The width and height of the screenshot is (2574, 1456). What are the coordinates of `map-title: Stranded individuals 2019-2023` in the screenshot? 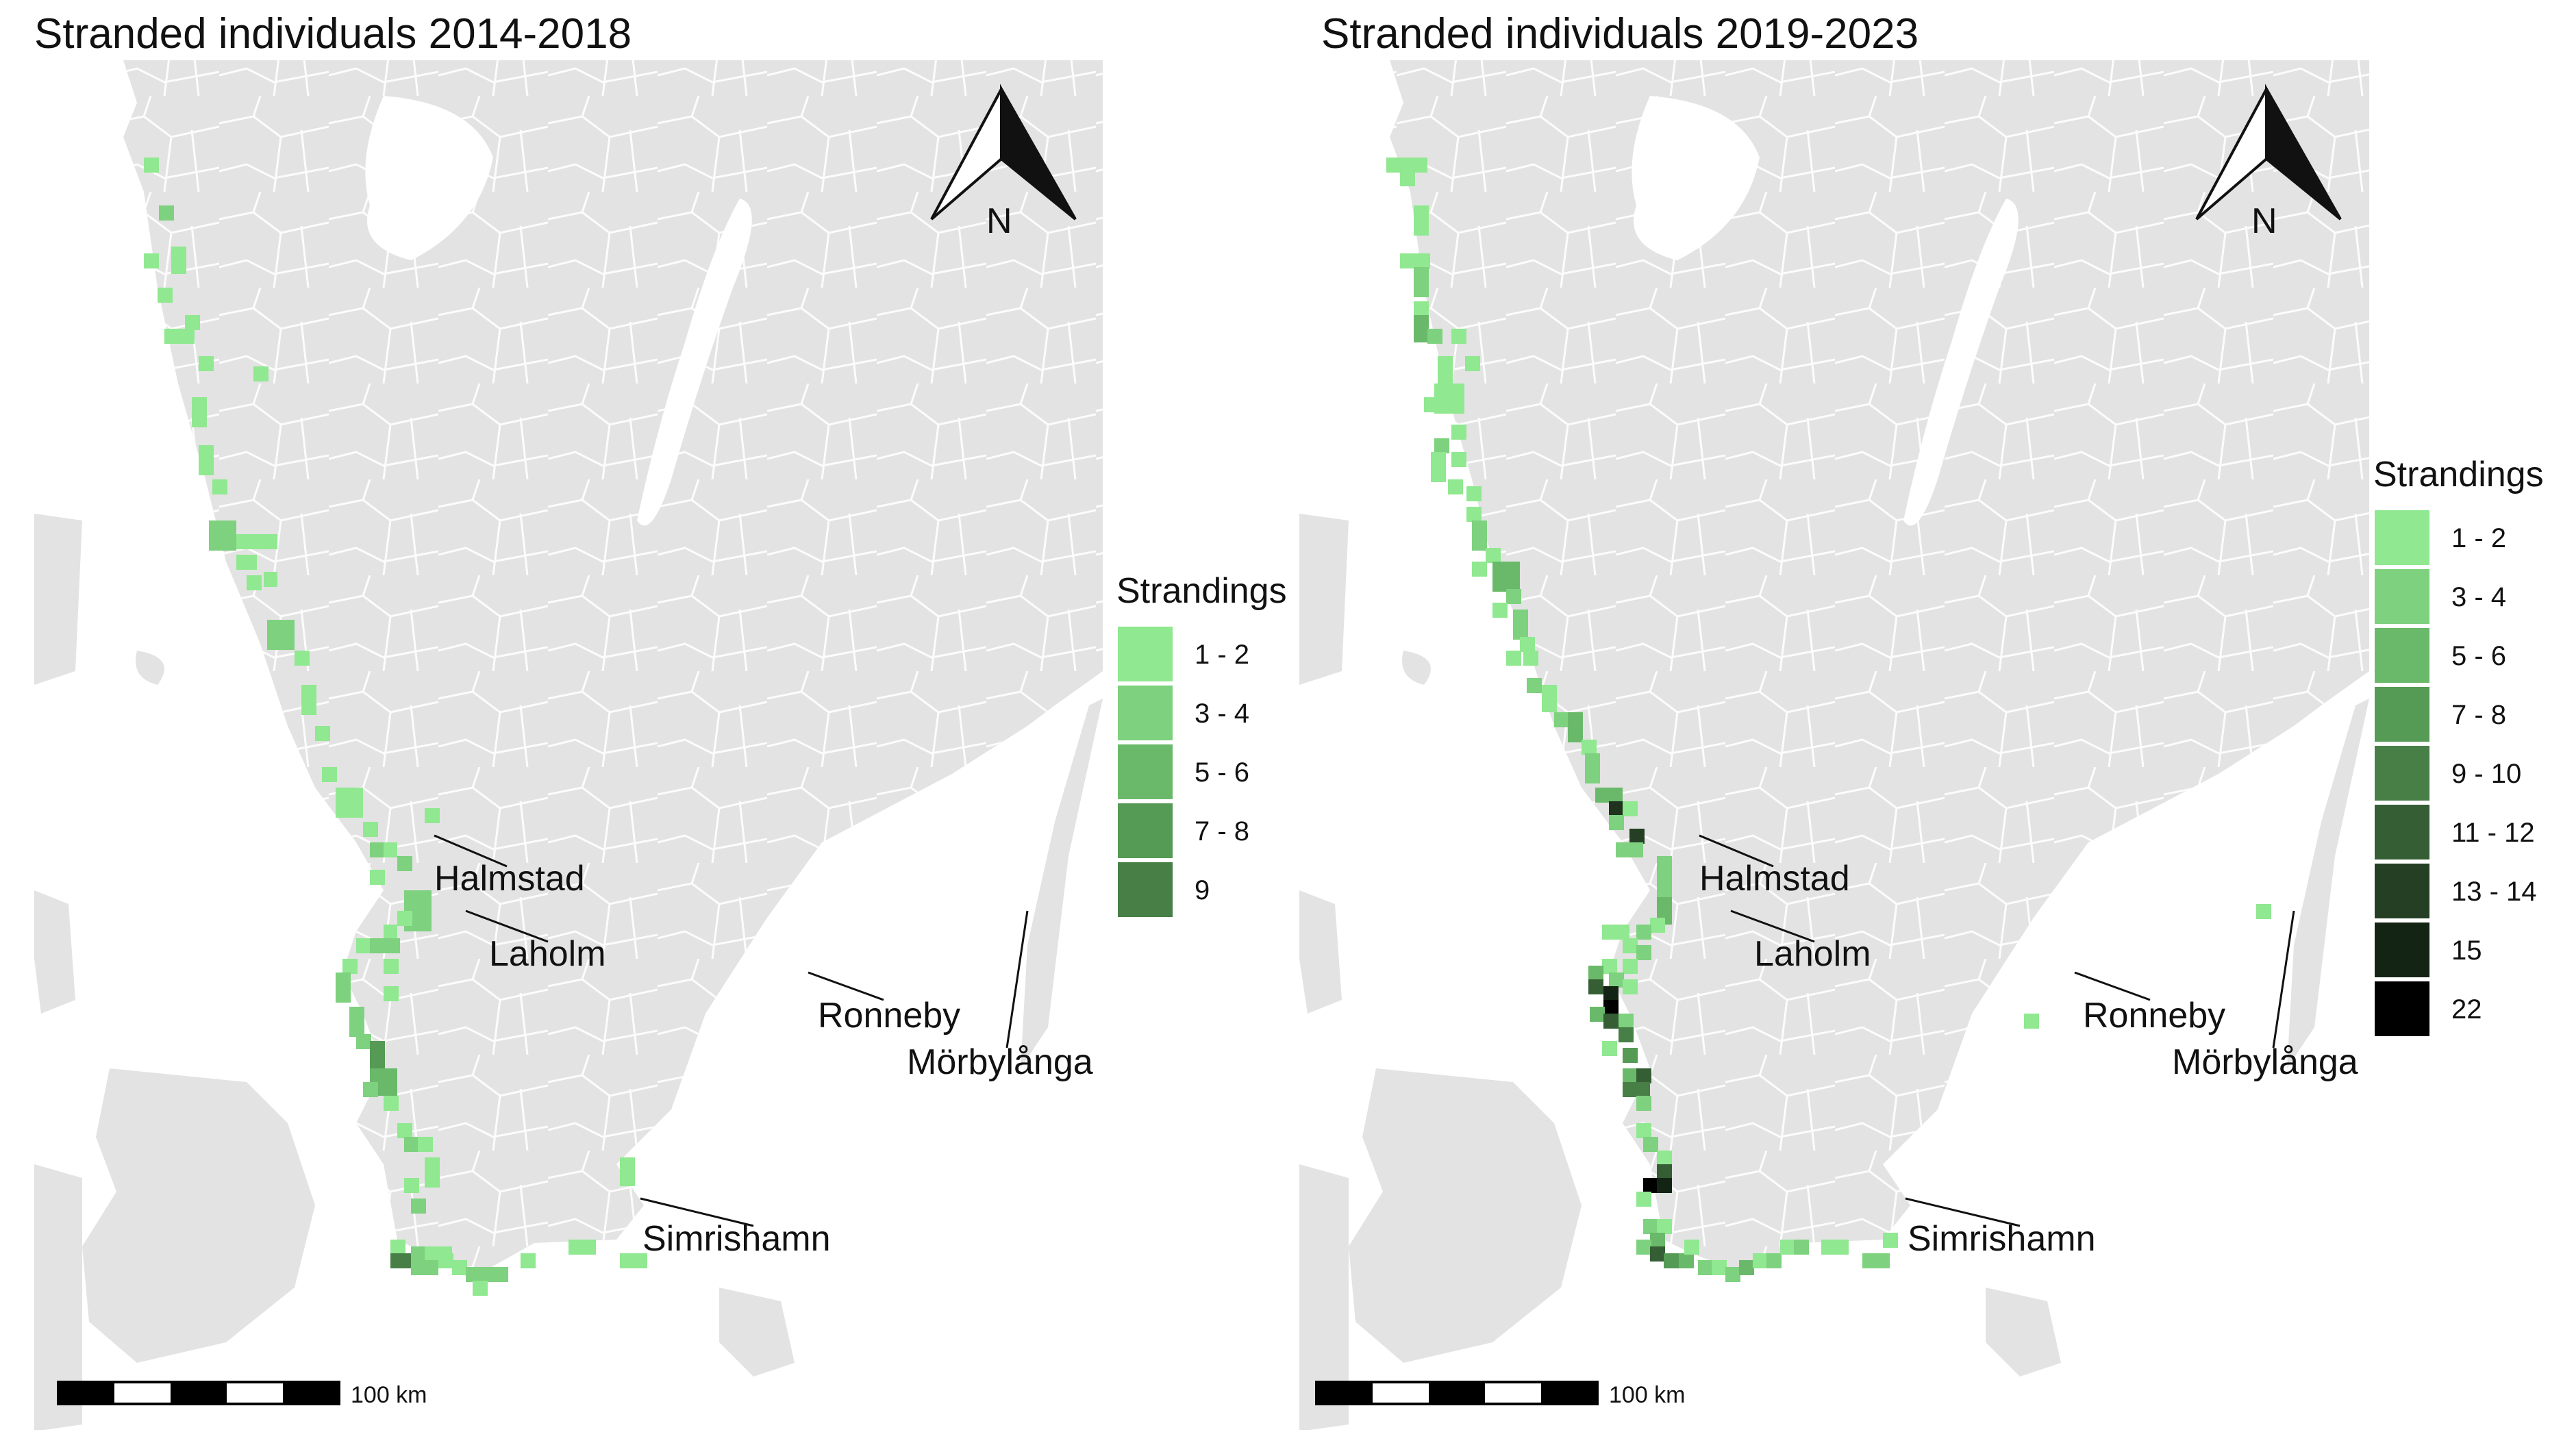 It's located at (1620, 34).